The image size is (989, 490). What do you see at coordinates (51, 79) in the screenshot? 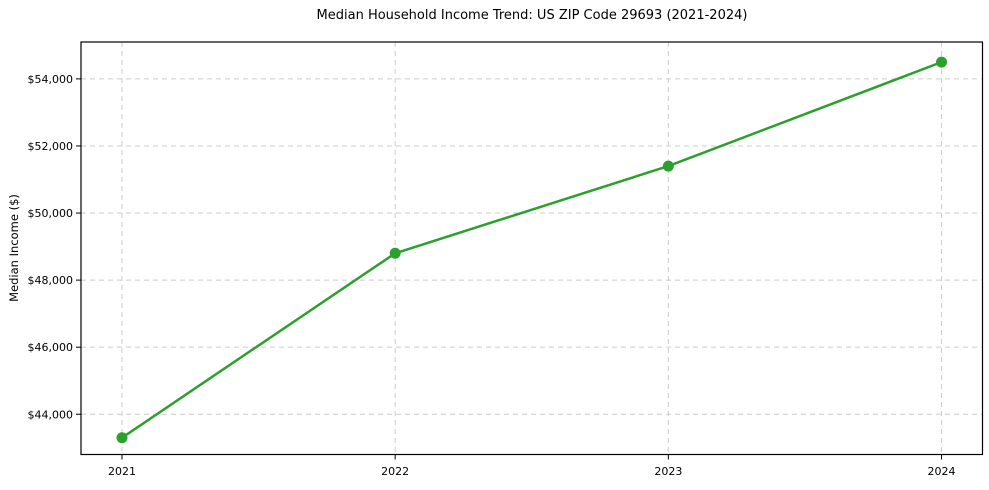
I see `y-tick-label: $54,000` at bounding box center [51, 79].